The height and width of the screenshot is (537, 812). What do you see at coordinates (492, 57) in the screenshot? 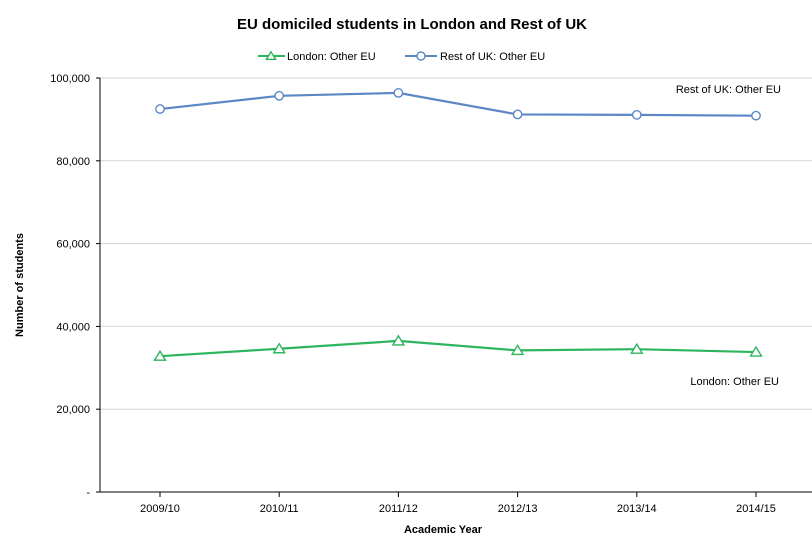
I see `legend-label-rest-of-uk: Rest of UK: Other EU` at bounding box center [492, 57].